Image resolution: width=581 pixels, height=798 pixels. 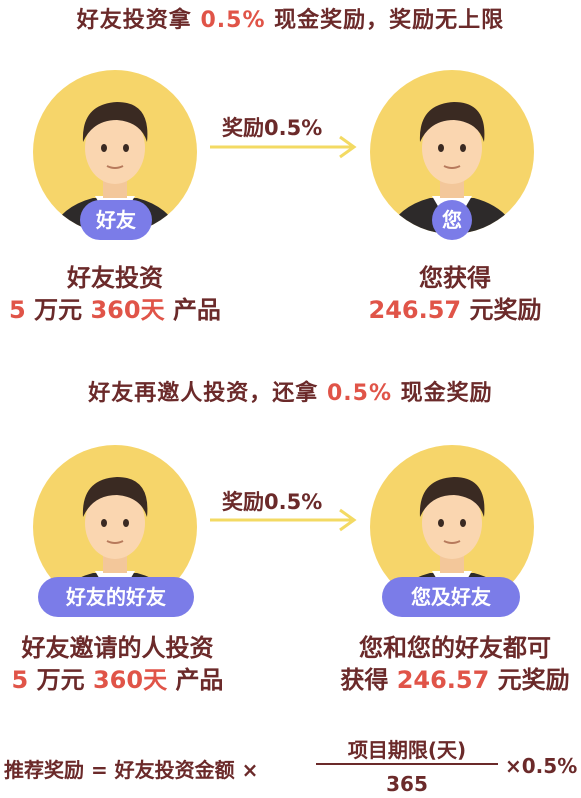 What do you see at coordinates (407, 784) in the screenshot?
I see `formula-denominator: 365` at bounding box center [407, 784].